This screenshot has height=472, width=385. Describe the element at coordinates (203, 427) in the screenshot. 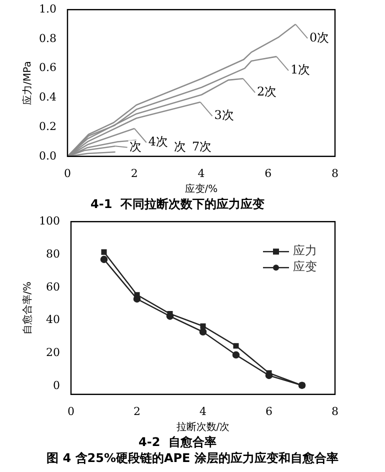

I see `x-axis-title: 拉断次数/次` at that location.